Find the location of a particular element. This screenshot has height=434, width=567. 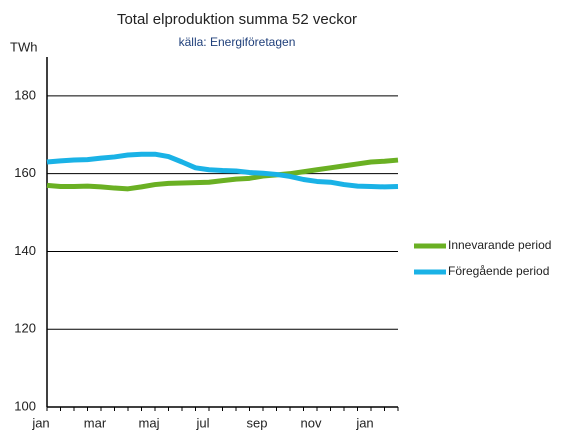

x-tick-label: sep is located at coordinates (257, 422).